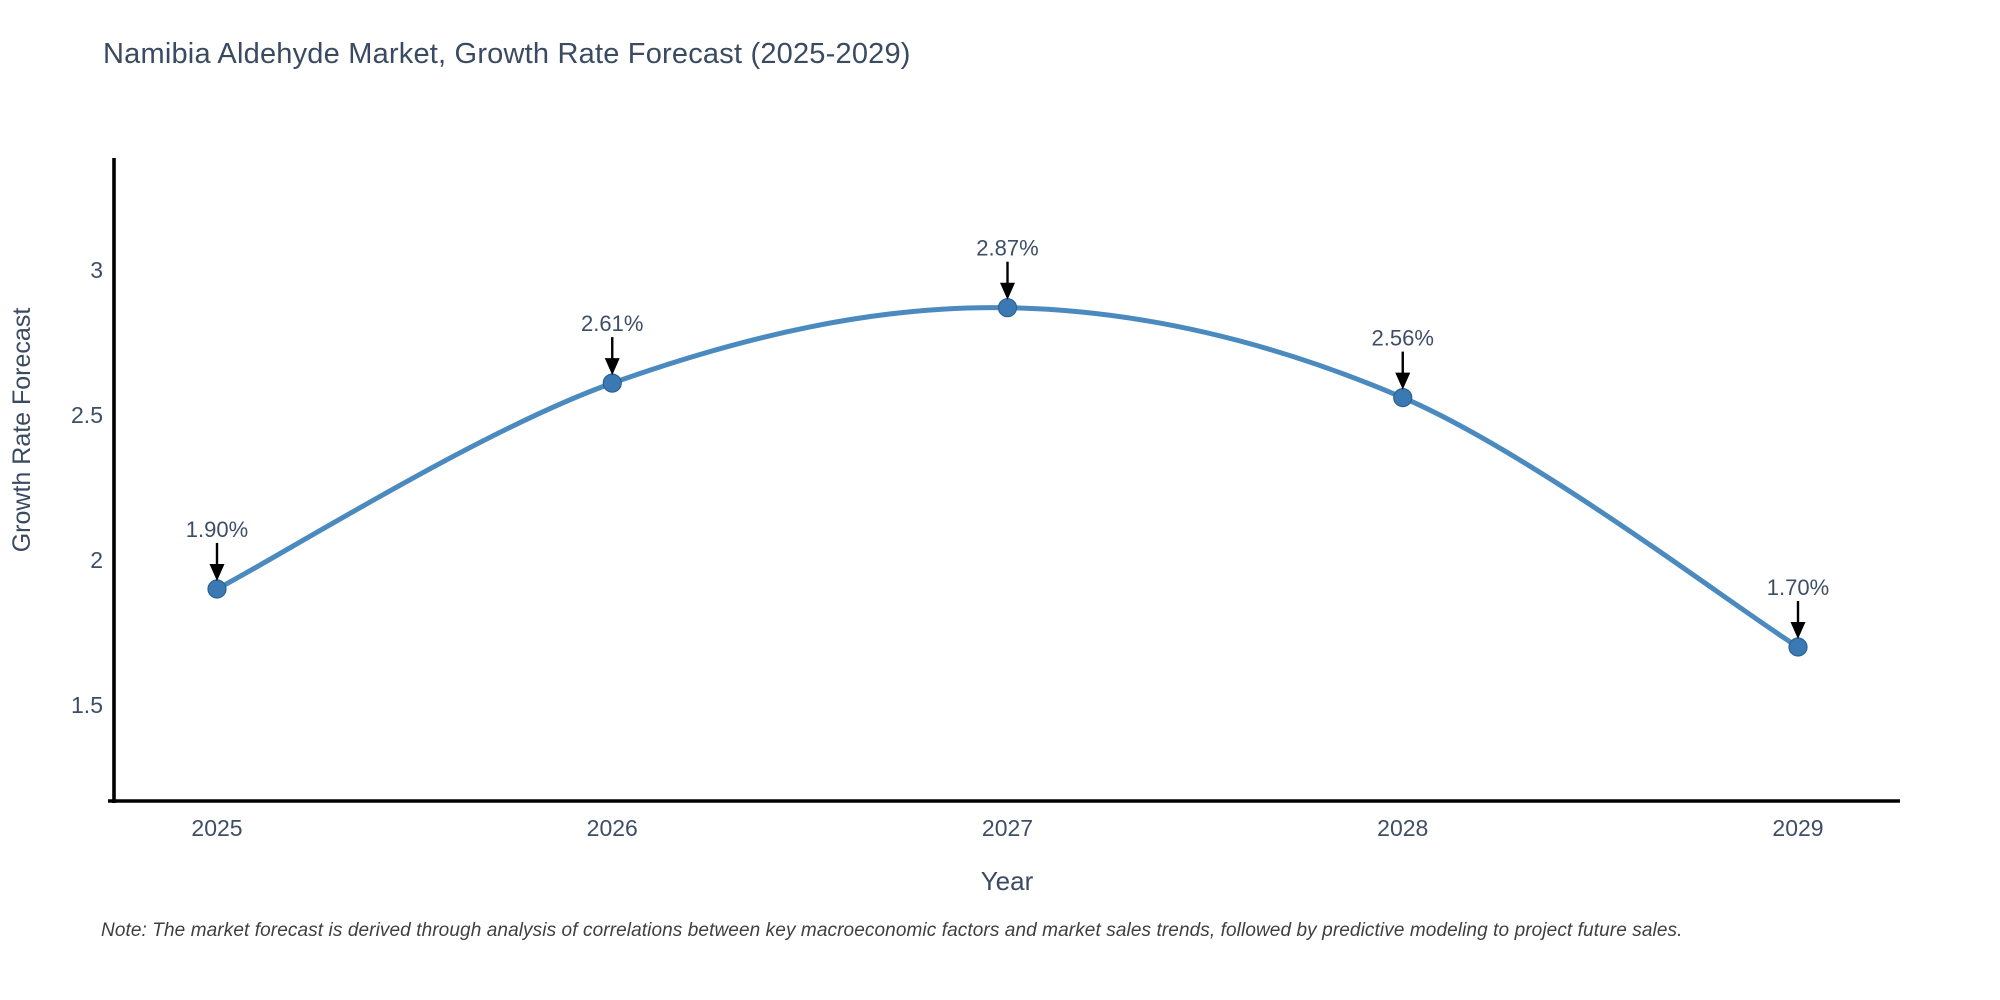  Describe the element at coordinates (1007, 248) in the screenshot. I see `point-annotation-label: 2.87%` at that location.